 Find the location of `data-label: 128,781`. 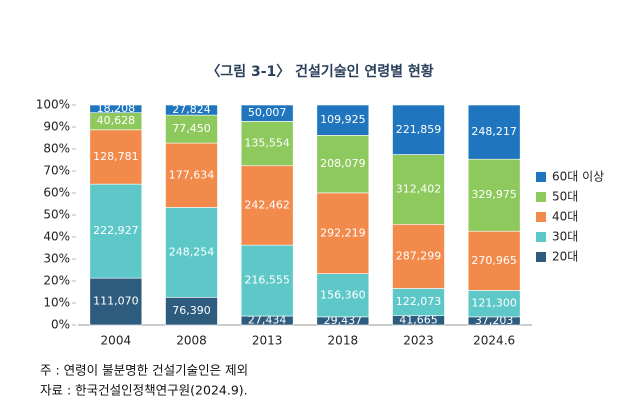

data-label: 128,781 is located at coordinates (116, 156).